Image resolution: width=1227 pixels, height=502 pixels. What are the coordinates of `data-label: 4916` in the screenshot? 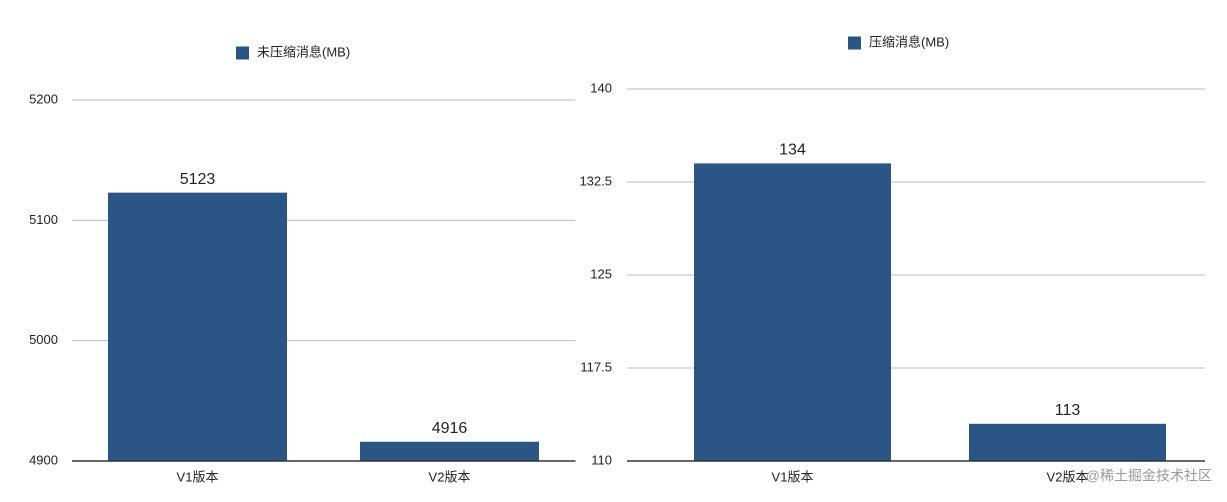 It's located at (450, 428).